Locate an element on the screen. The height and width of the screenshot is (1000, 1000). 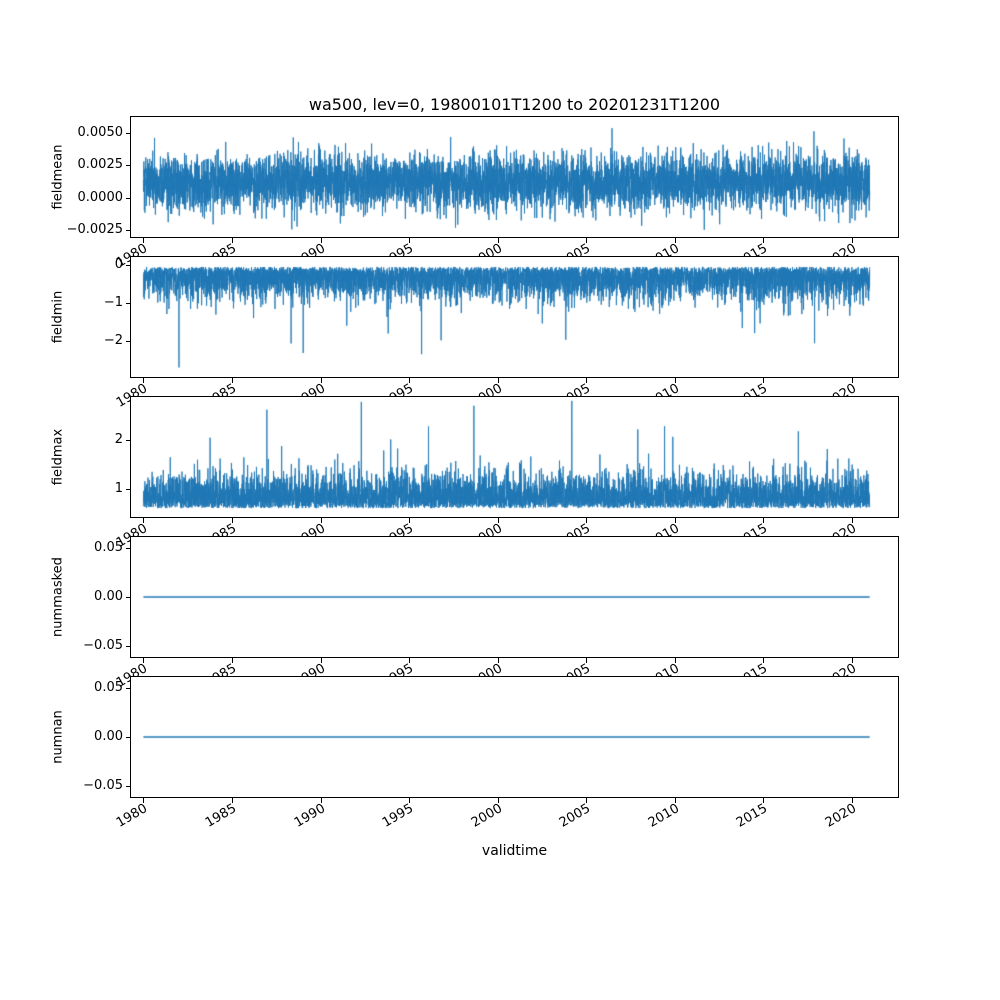
fieldmean-line-plot is located at coordinates (514, 177).